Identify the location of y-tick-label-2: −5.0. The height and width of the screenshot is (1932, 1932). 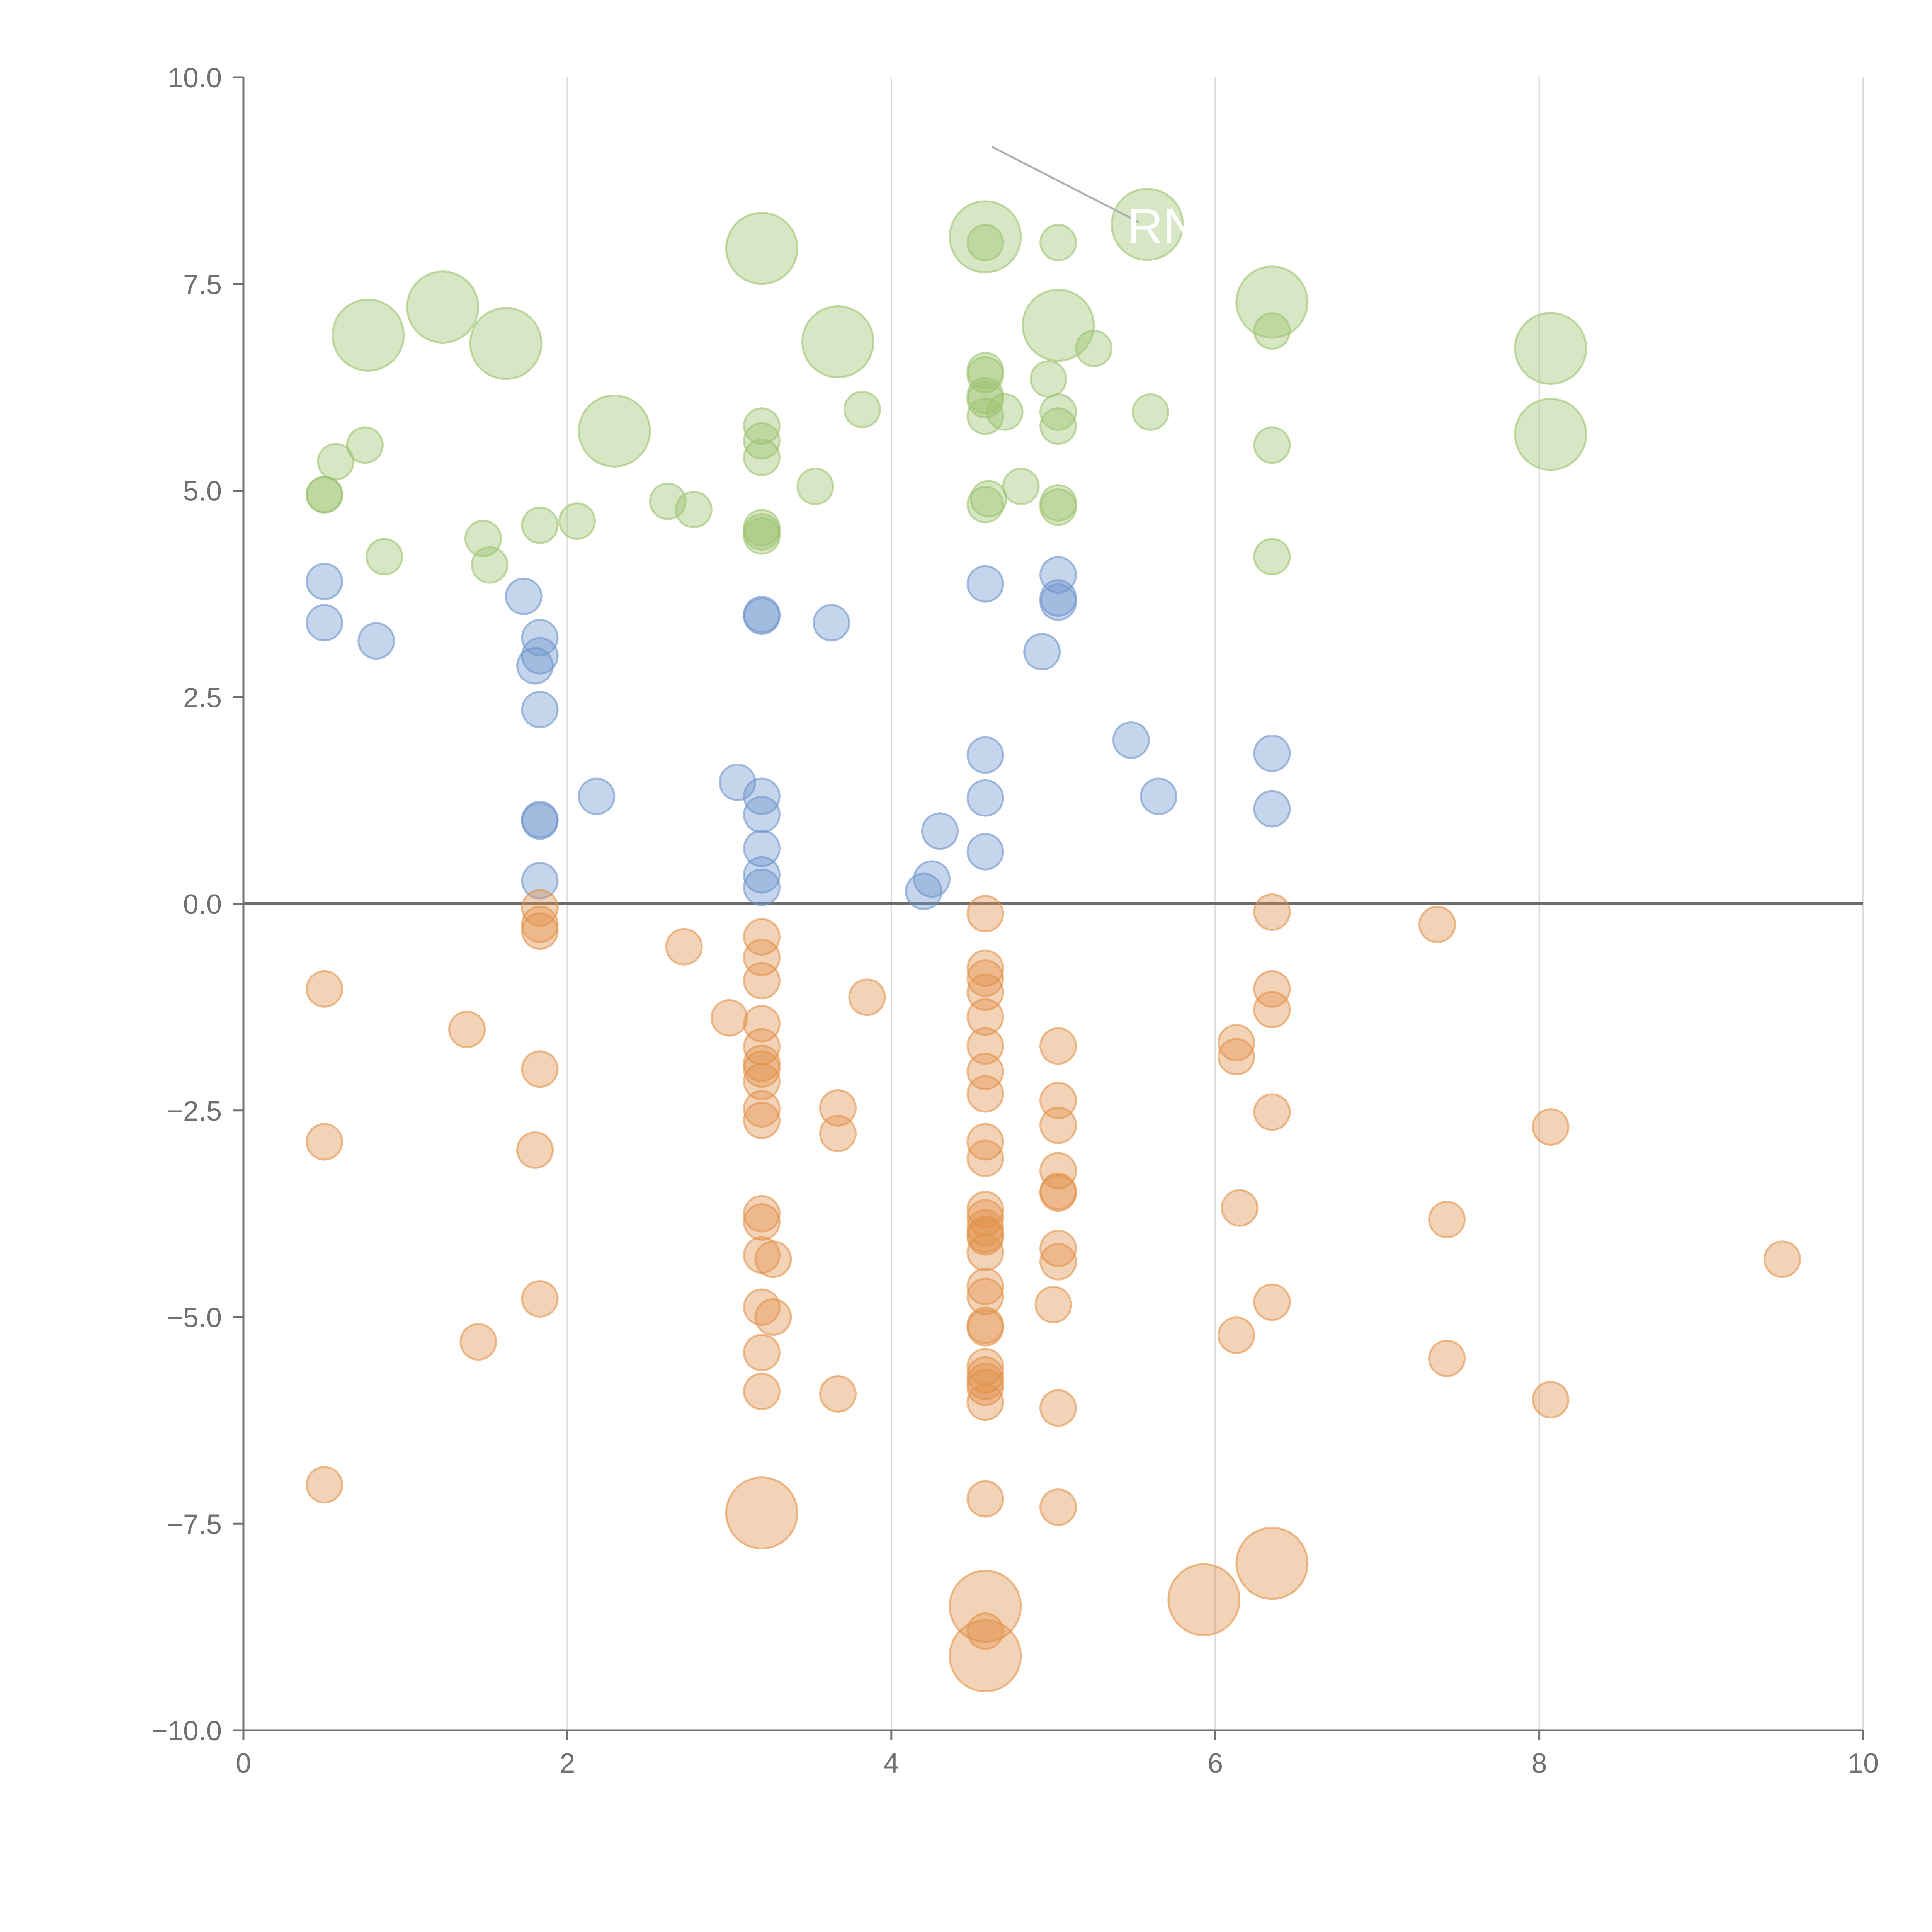
(194, 1318).